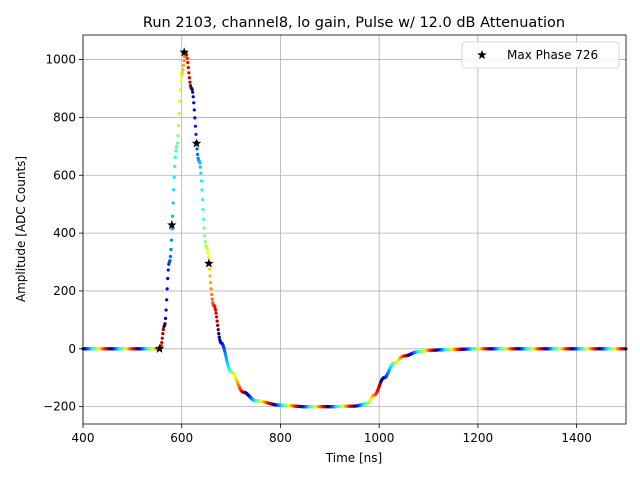  Describe the element at coordinates (181, 438) in the screenshot. I see `x-tick-label: 600` at that location.